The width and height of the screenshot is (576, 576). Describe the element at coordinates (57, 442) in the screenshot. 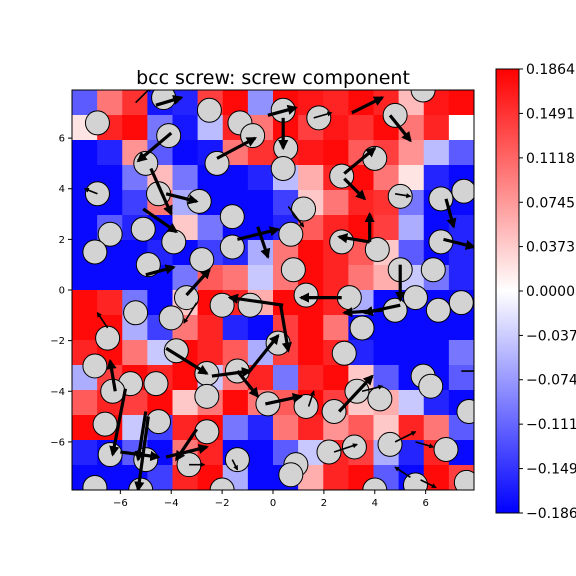

I see `y-tick-label: −6` at that location.